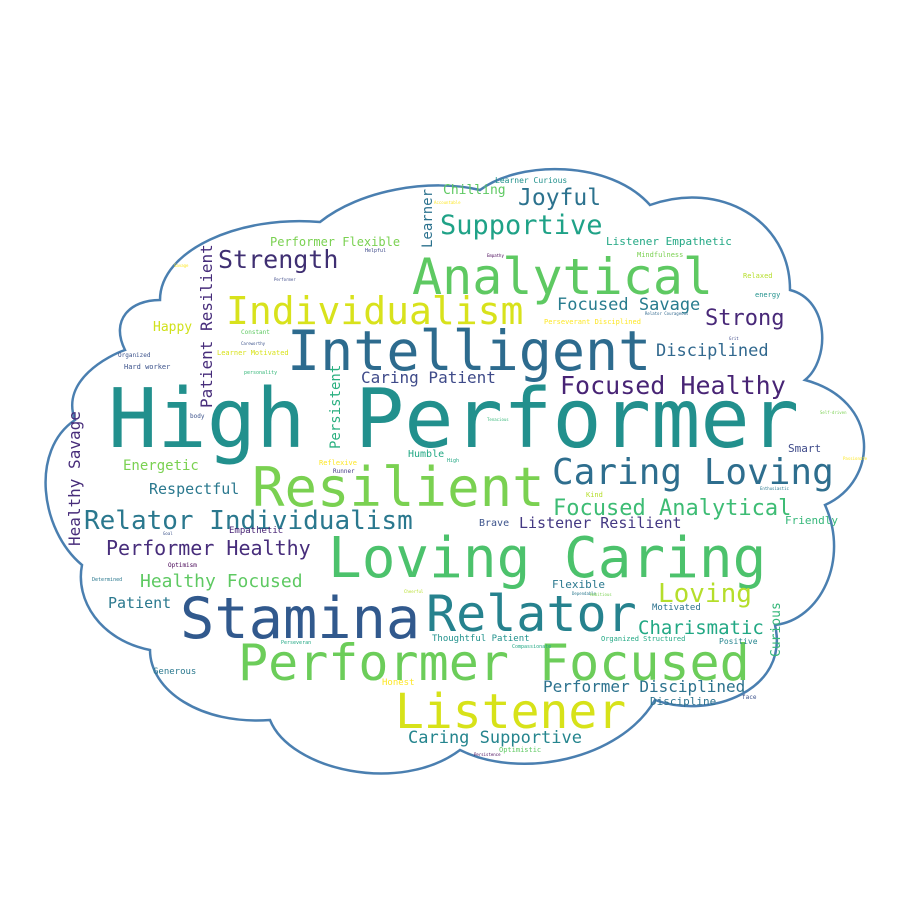 This screenshot has width=900, height=900. What do you see at coordinates (181, 265) in the screenshot?
I see `word: Savage` at bounding box center [181, 265].